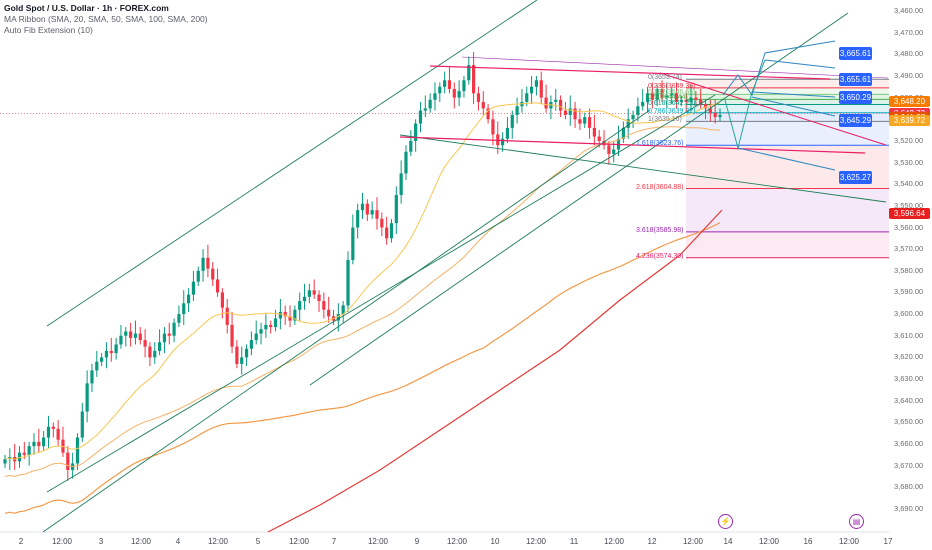 The image size is (932, 550). What do you see at coordinates (855, 80) in the screenshot?
I see `target-price-callout: 3,655.61` at bounding box center [855, 80].